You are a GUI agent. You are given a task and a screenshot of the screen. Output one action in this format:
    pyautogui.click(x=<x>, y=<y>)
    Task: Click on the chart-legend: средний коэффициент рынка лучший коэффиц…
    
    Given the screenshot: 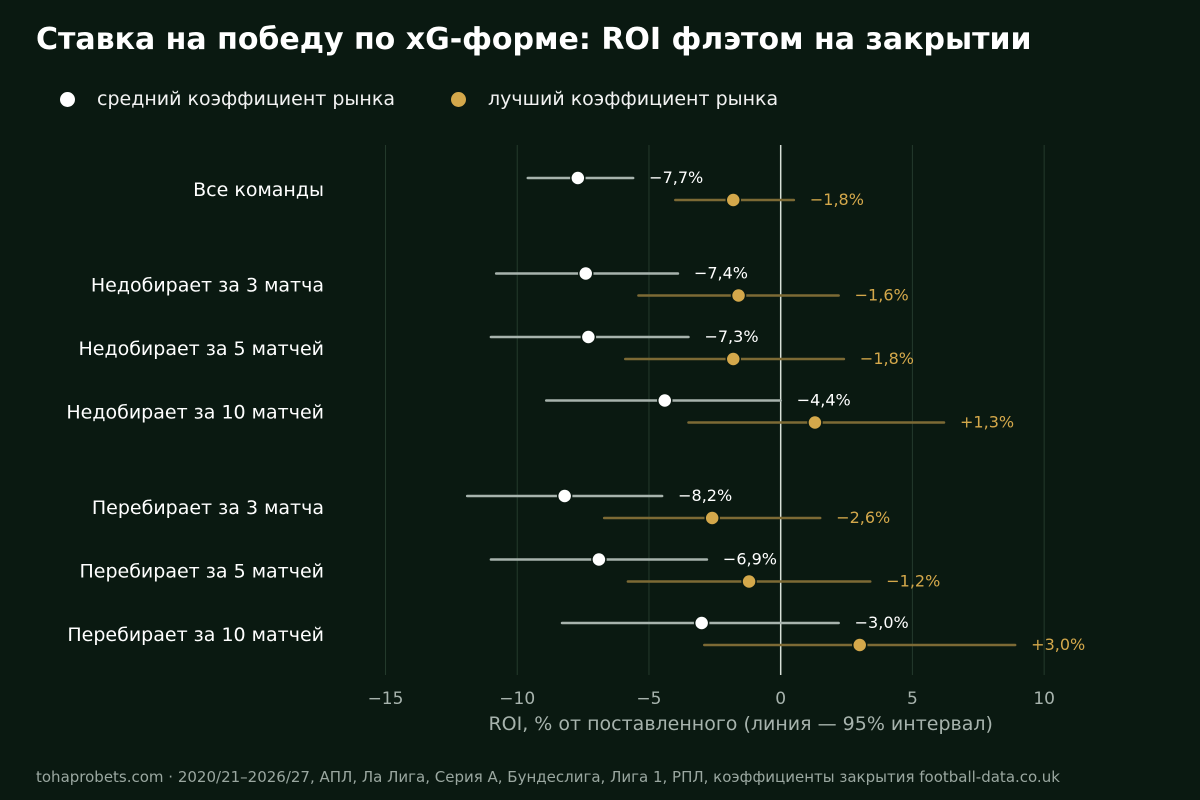 What is the action you would take?
    pyautogui.click(x=447, y=99)
    